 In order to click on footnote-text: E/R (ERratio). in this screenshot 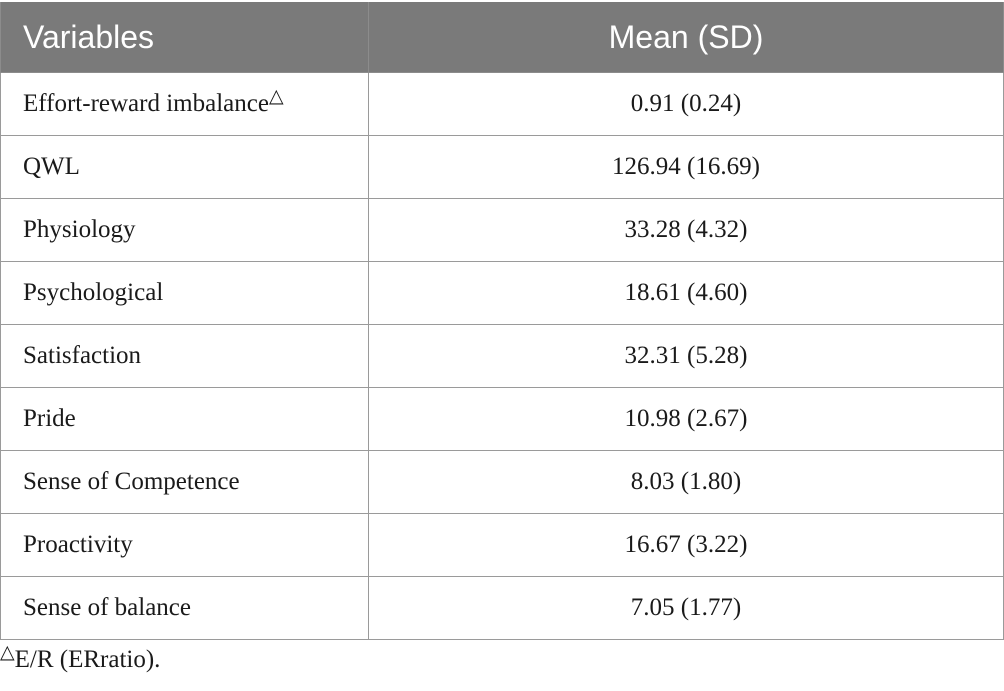, I will do `click(87, 659)`.